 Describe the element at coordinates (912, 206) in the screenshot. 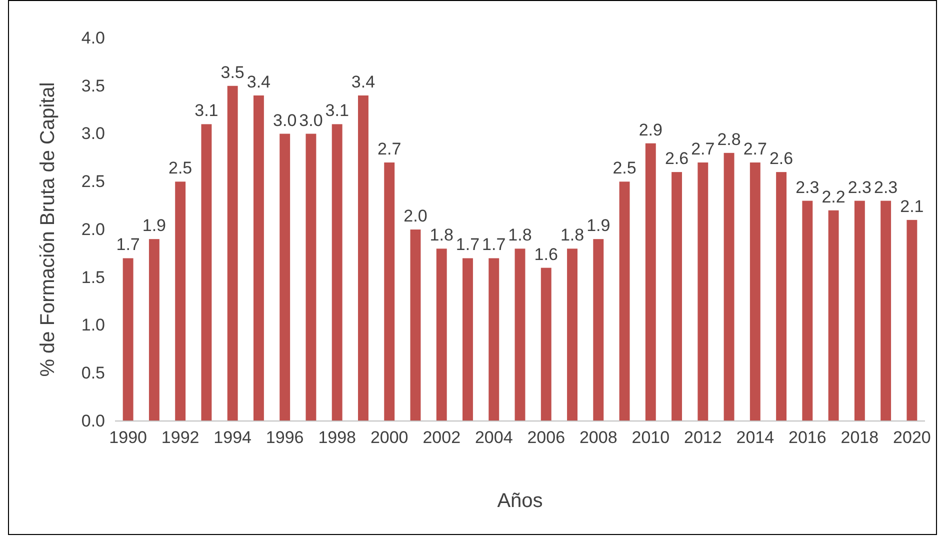

I see `data-label: 2.1` at that location.